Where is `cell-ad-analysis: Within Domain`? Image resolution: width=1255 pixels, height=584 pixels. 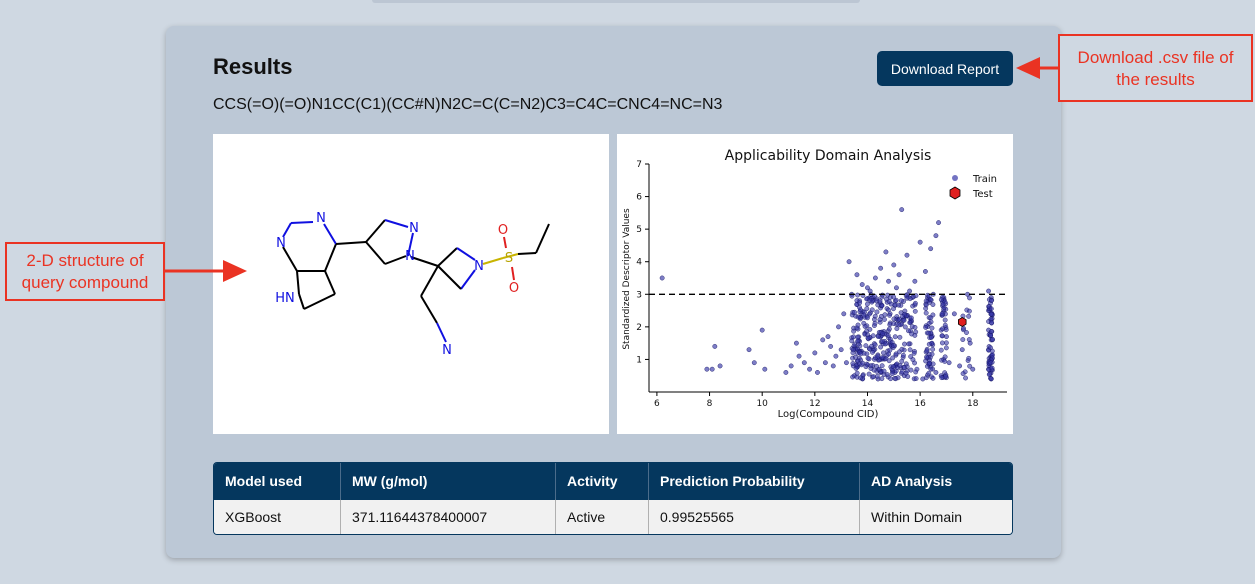
cell-ad-analysis: Within Domain is located at coordinates (936, 516).